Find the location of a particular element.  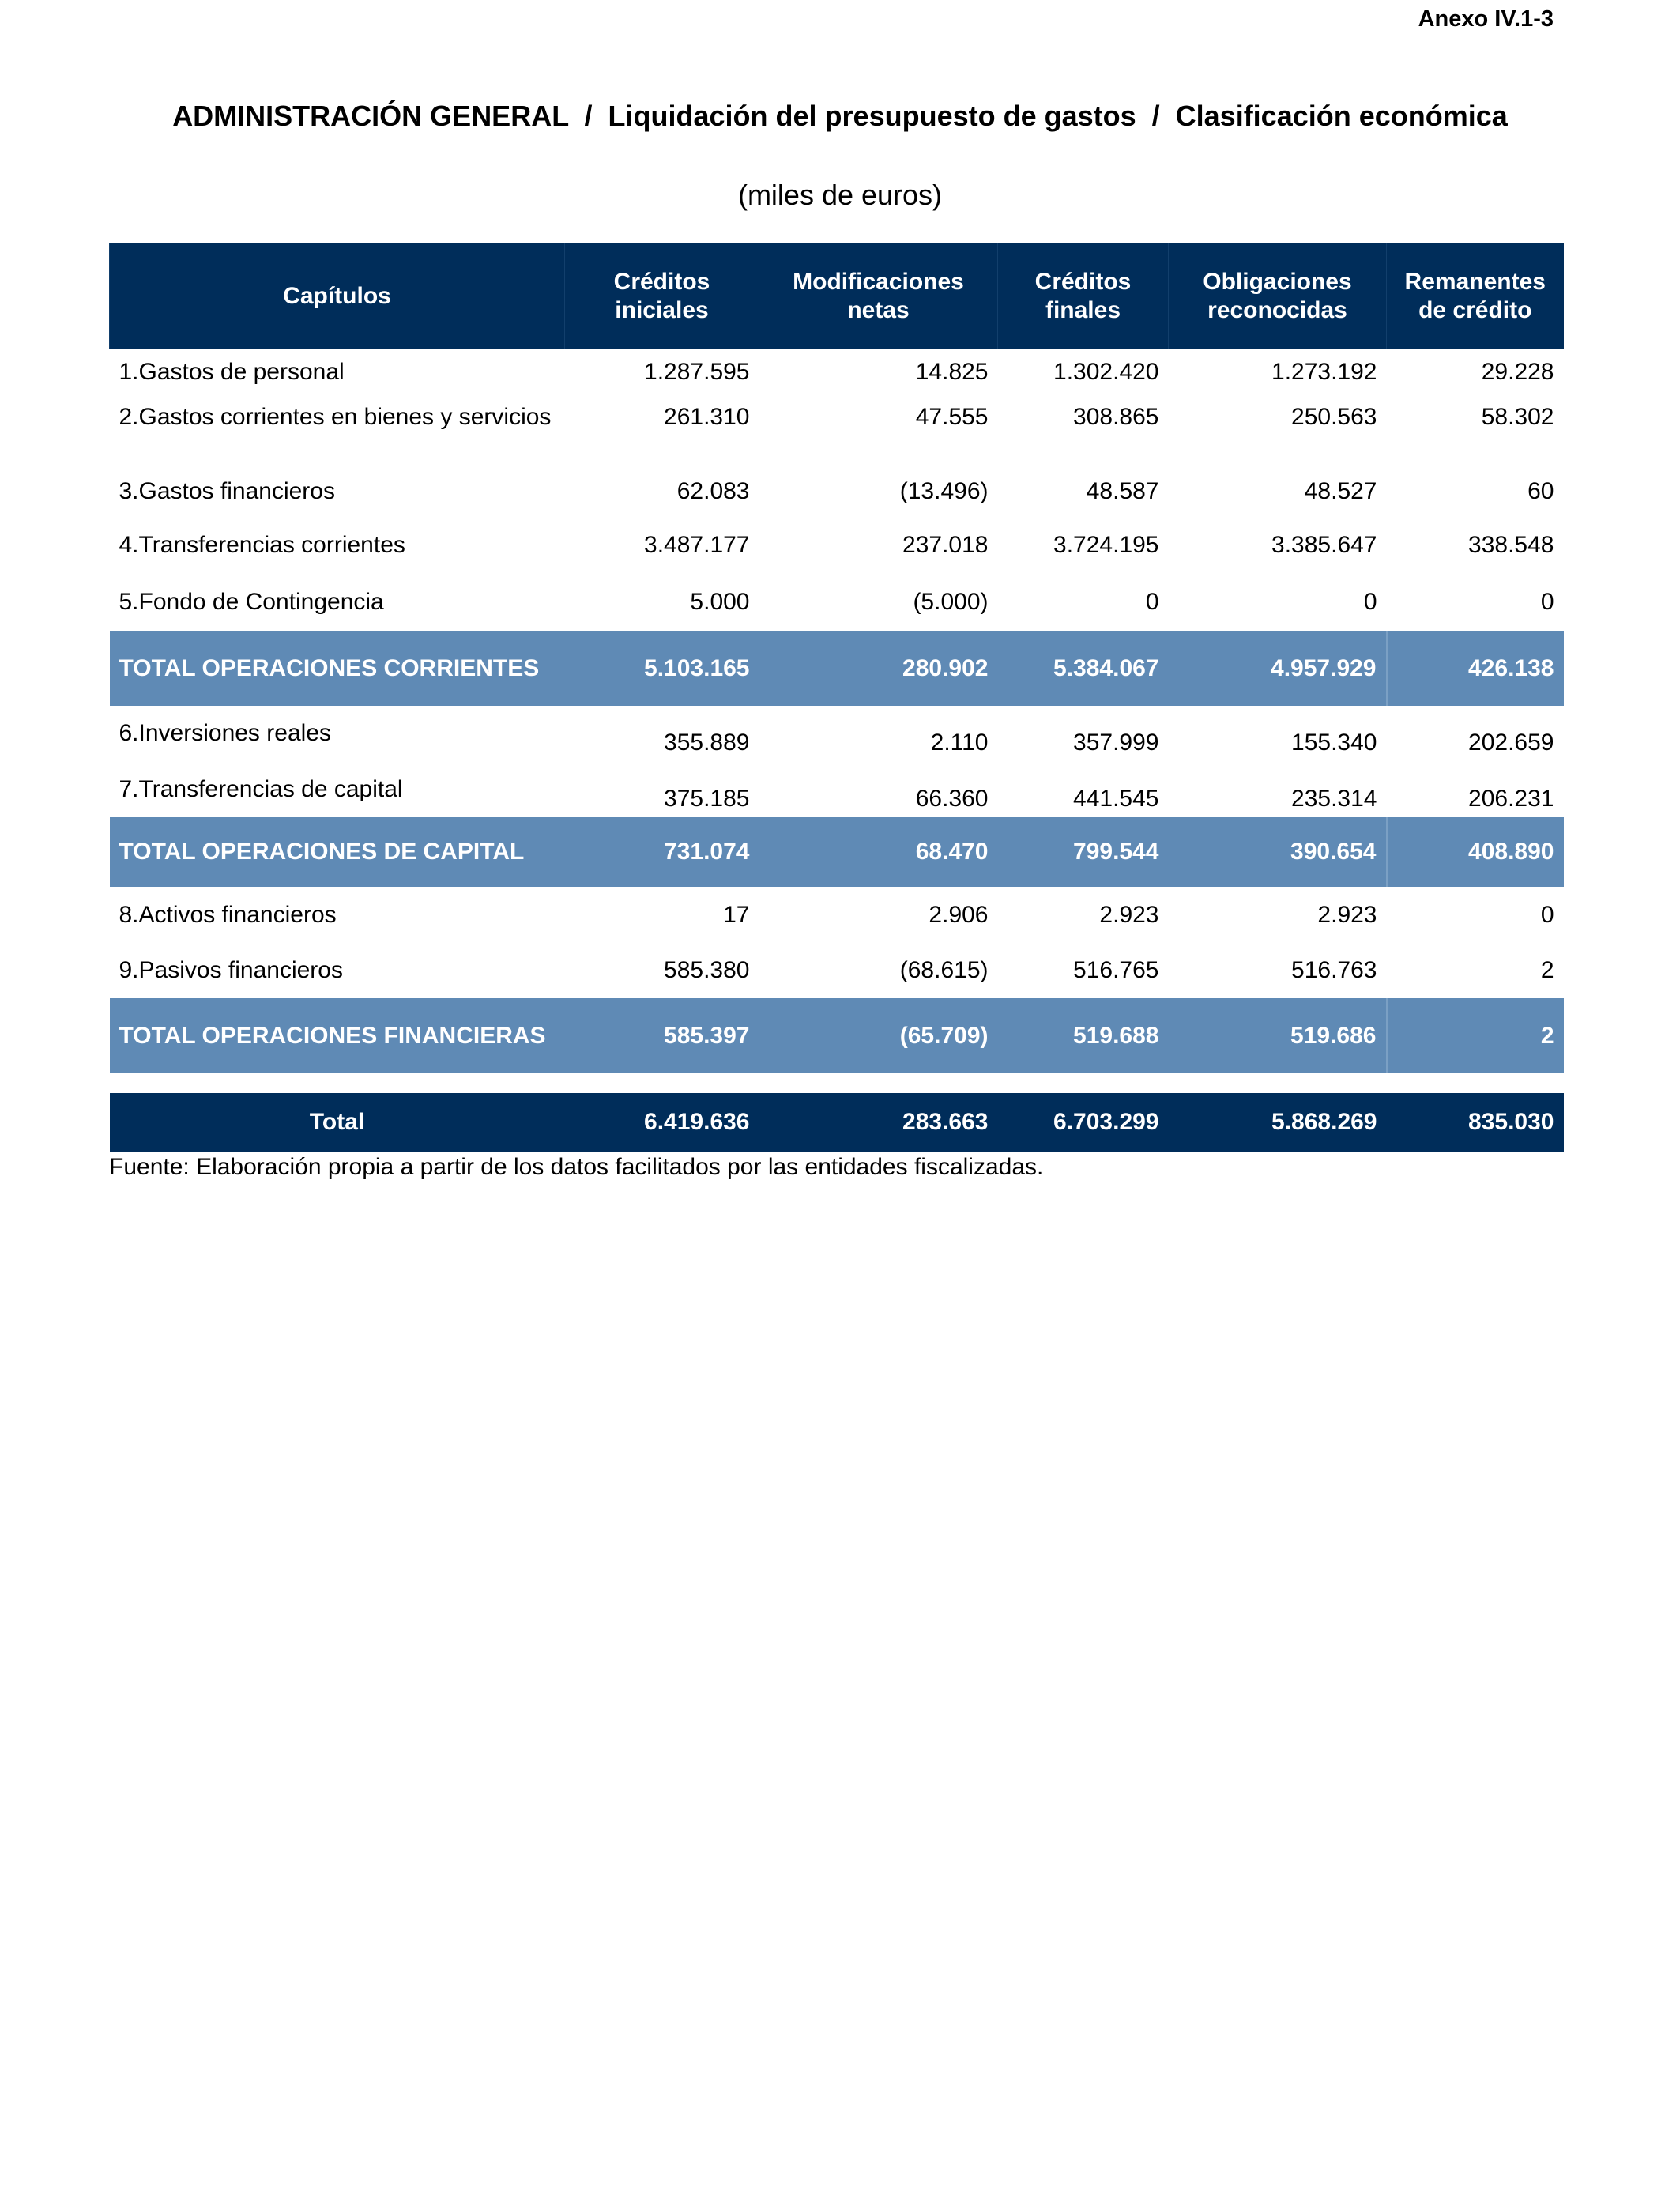

row-label: 4.Transferencias corrientes is located at coordinates (262, 545).